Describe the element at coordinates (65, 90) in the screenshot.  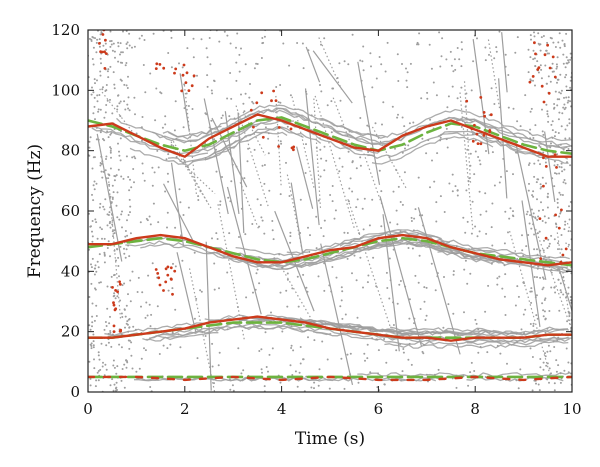
I see `y-tick-label: 100` at that location.